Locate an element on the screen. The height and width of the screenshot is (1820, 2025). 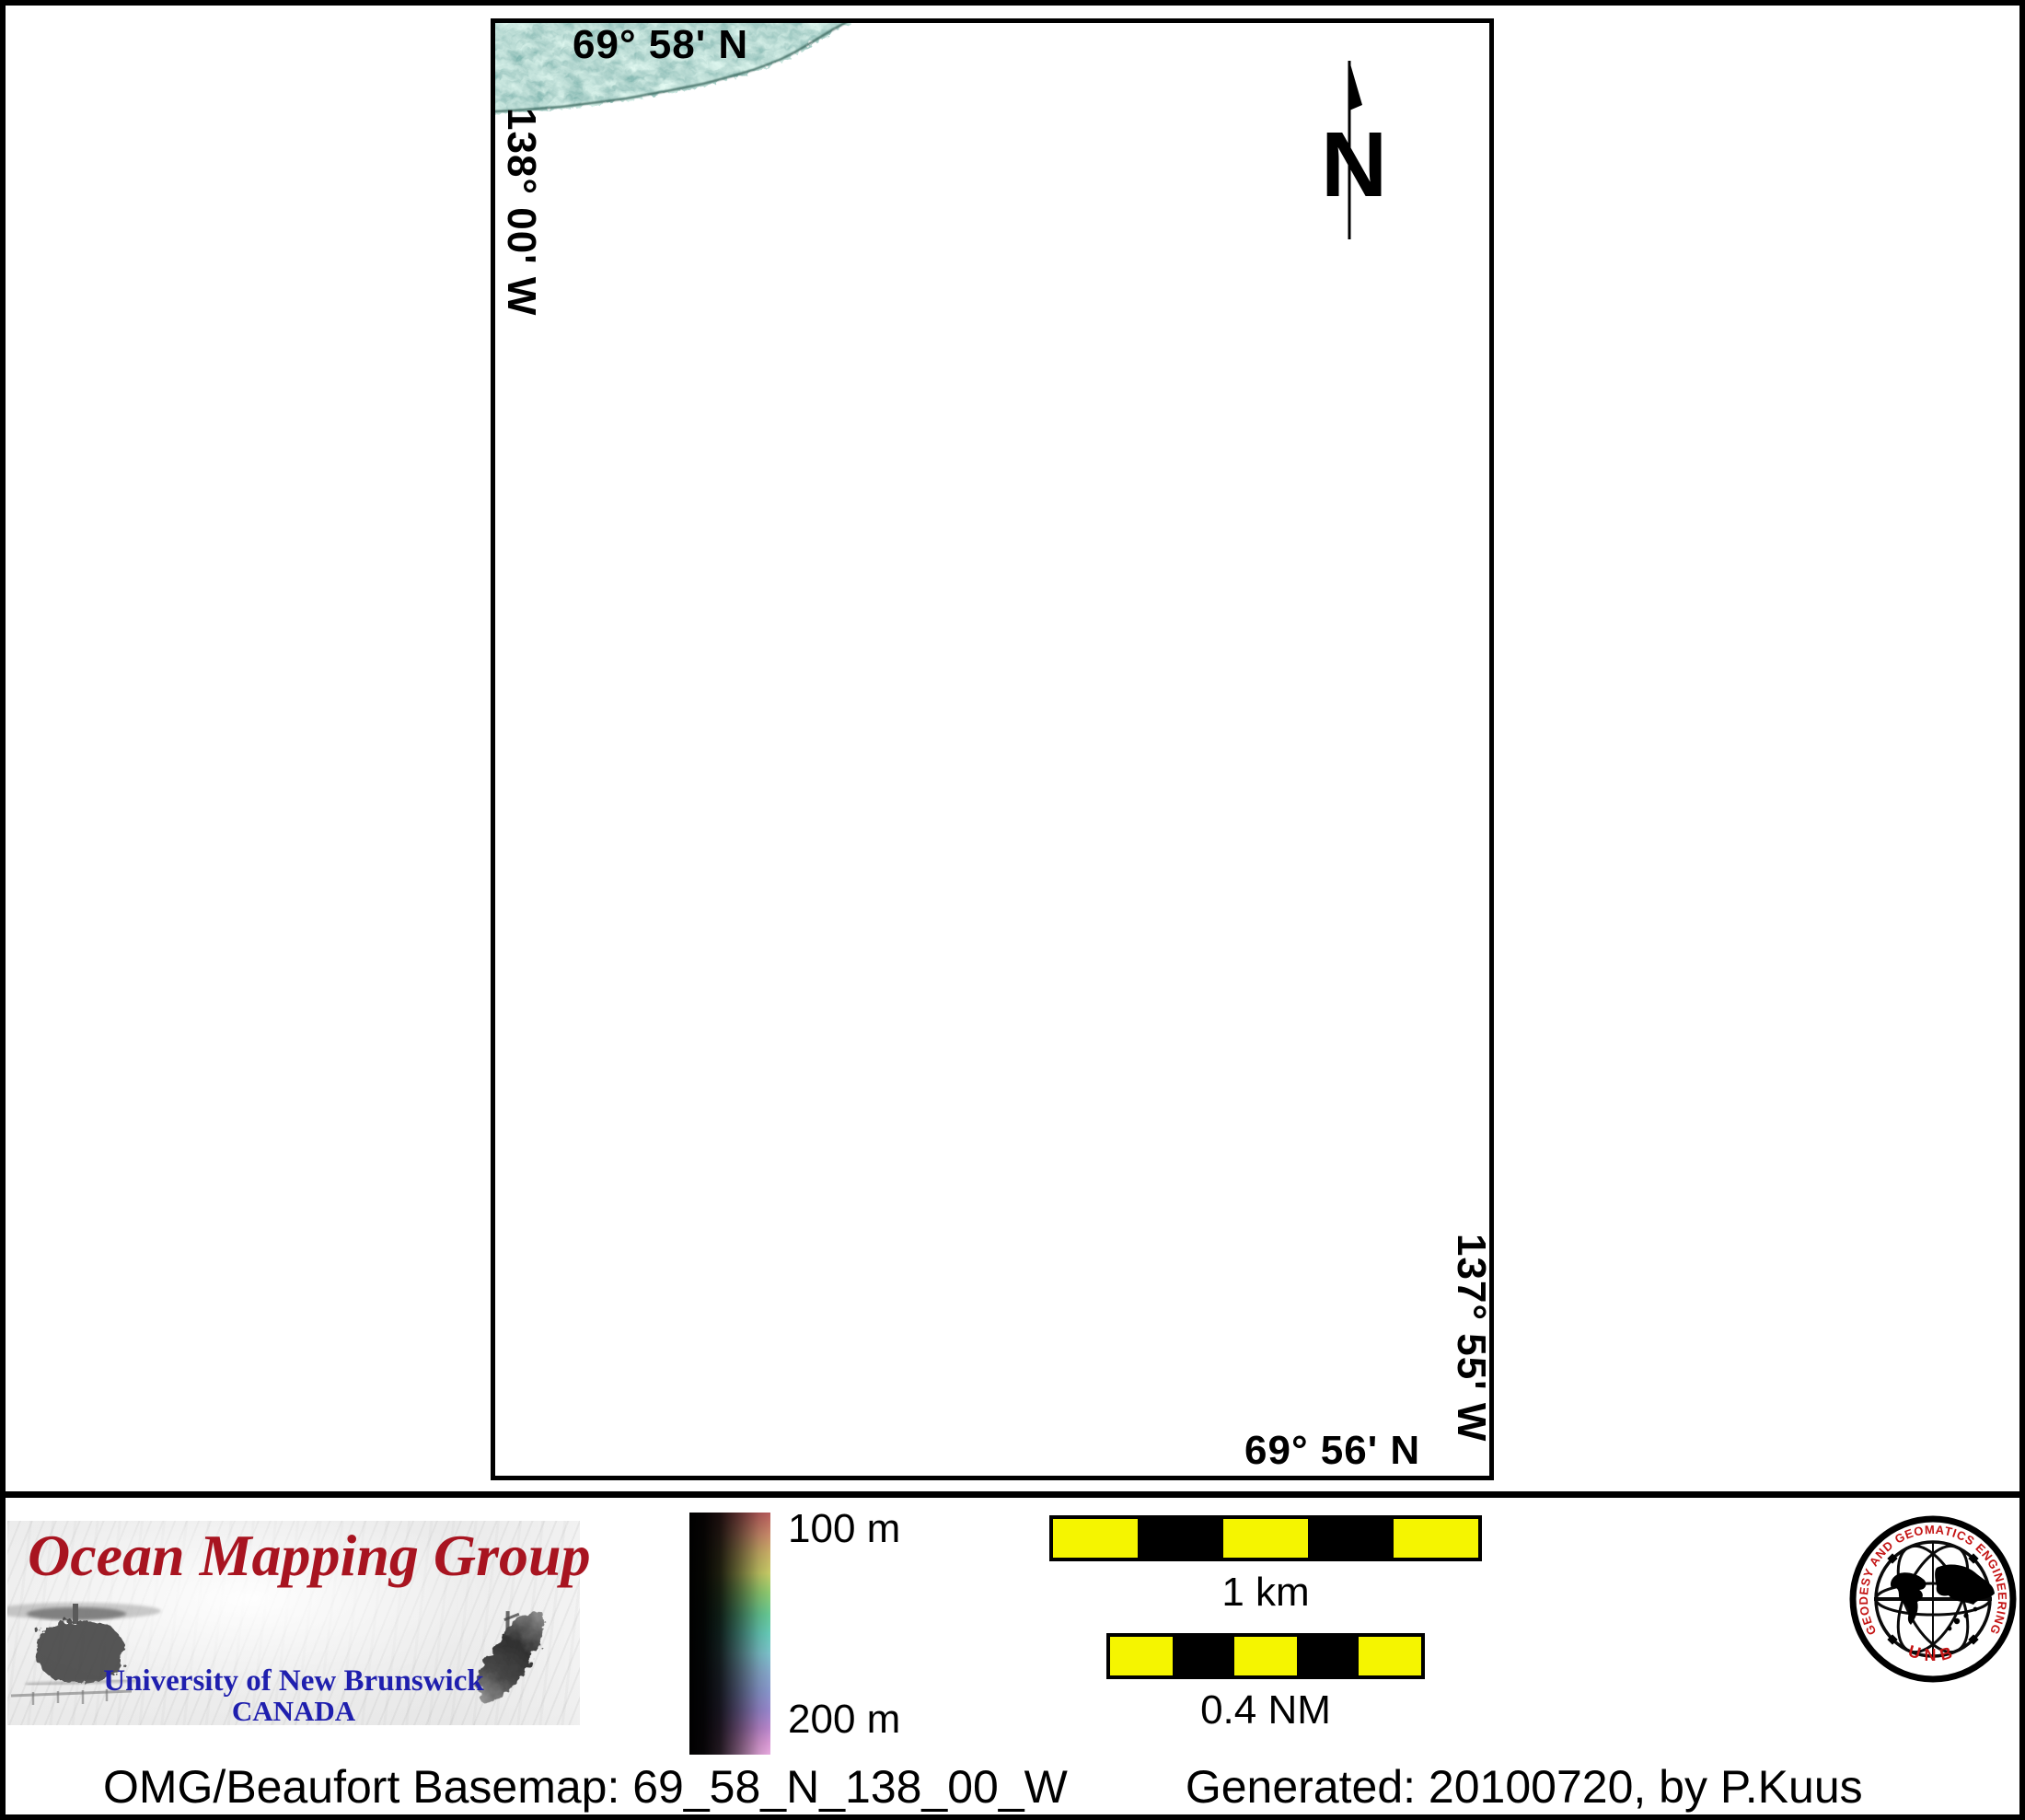
bathymetry-swath is located at coordinates (670, 65).